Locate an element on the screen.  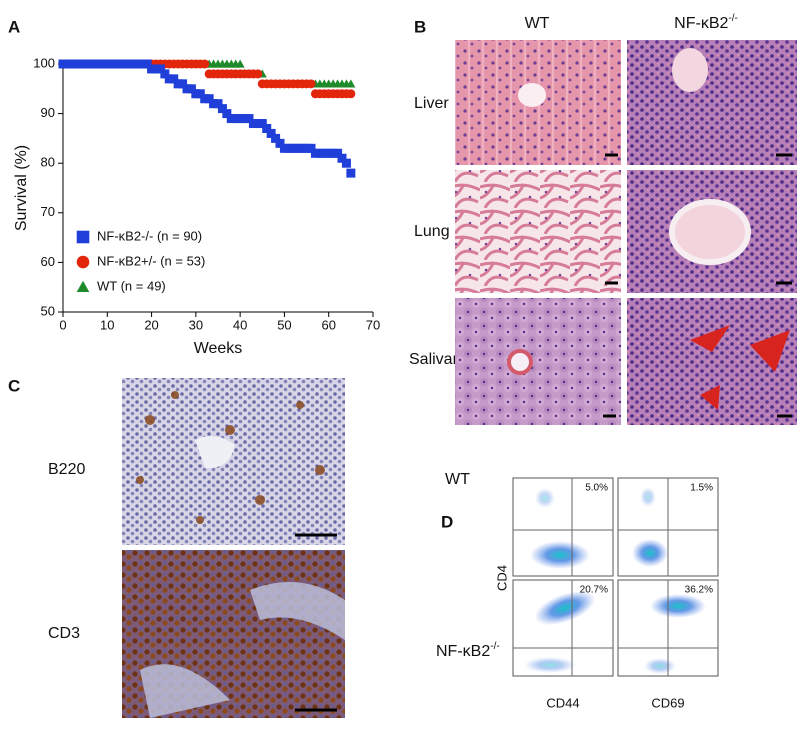
panel-label: D is located at coordinates (447, 521).